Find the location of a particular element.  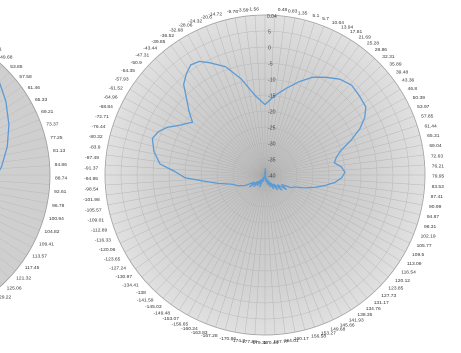

ring-gridline is located at coordinates (265, 175).